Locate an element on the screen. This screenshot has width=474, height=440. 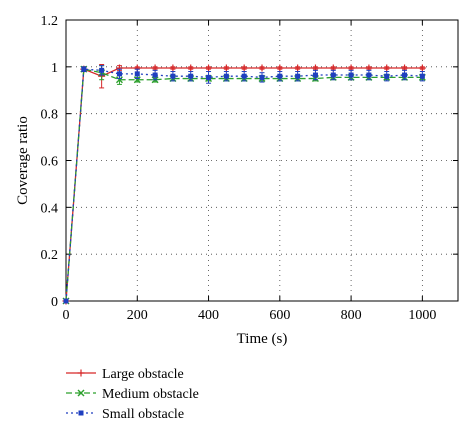
y-tick-label: 0.4 is located at coordinates (50, 208).